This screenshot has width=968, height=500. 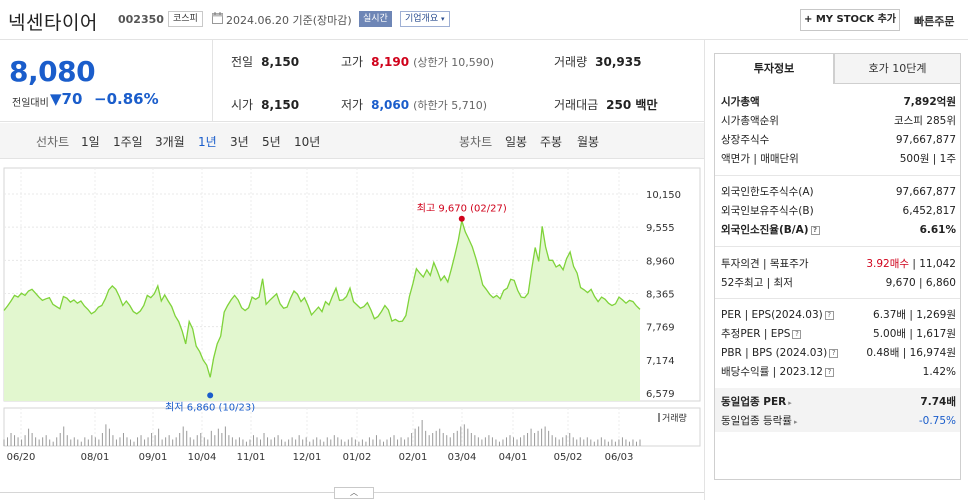 I want to click on industry-per-row: 동일업종 PER ▸ 7.74배, so click(x=838, y=402).